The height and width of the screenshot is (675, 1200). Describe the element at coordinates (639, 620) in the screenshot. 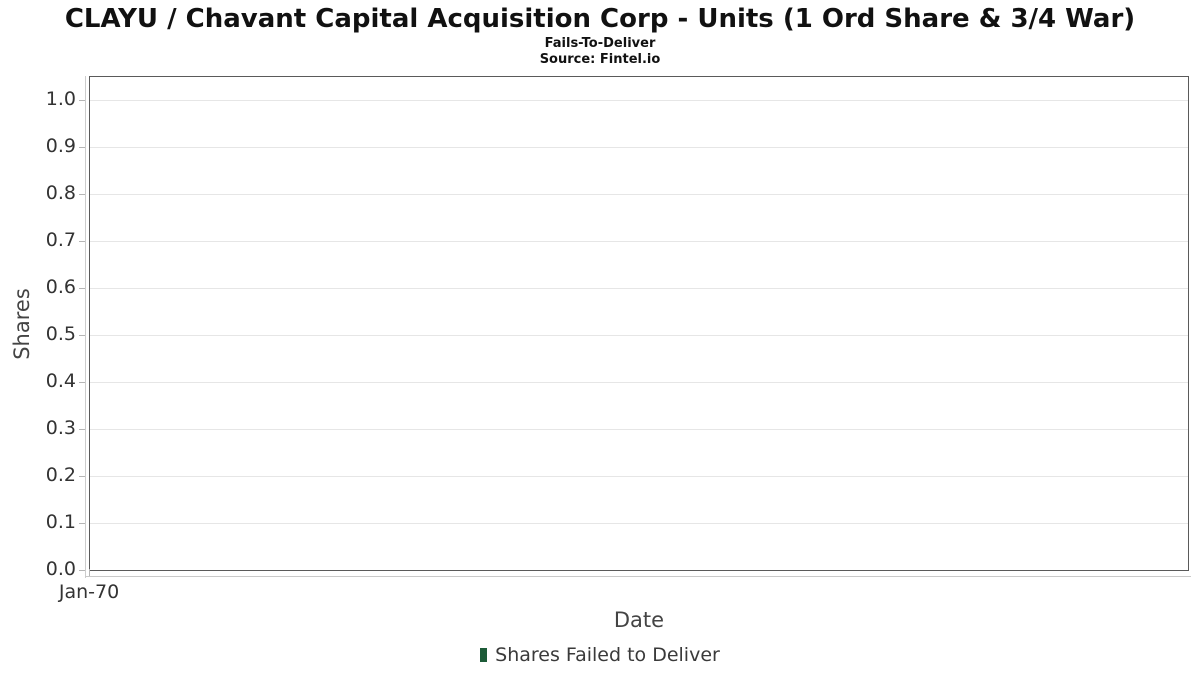

I see `x-axis-title: Date` at that location.